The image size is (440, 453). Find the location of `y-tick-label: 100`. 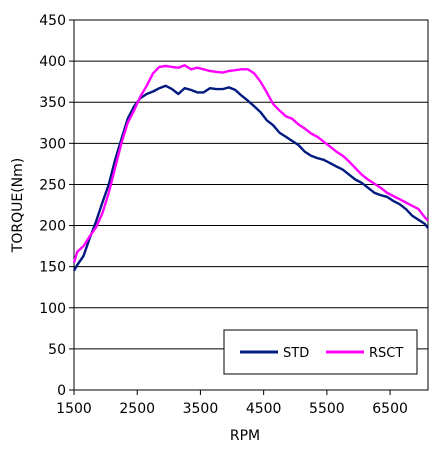

y-tick-label: 100 is located at coordinates (52, 309).